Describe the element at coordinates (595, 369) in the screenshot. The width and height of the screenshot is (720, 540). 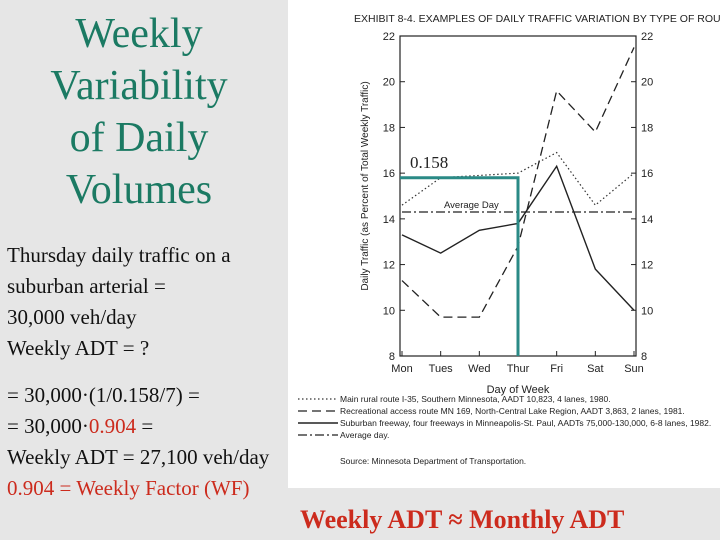
I see `x-tick-label: Sat` at that location.